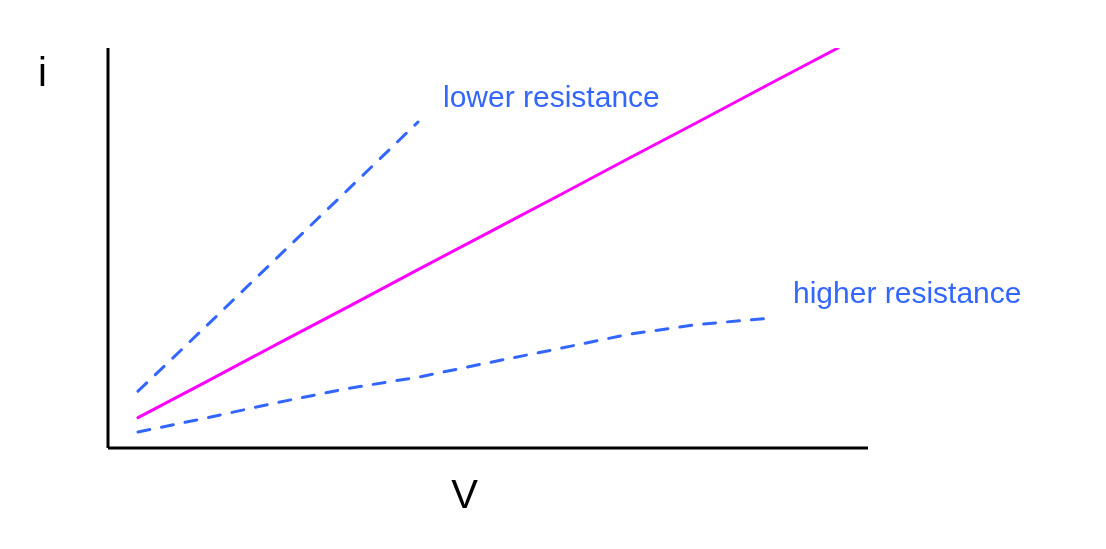 The width and height of the screenshot is (1106, 549). Describe the element at coordinates (907, 293) in the screenshot. I see `series-label: higher resistance` at that location.